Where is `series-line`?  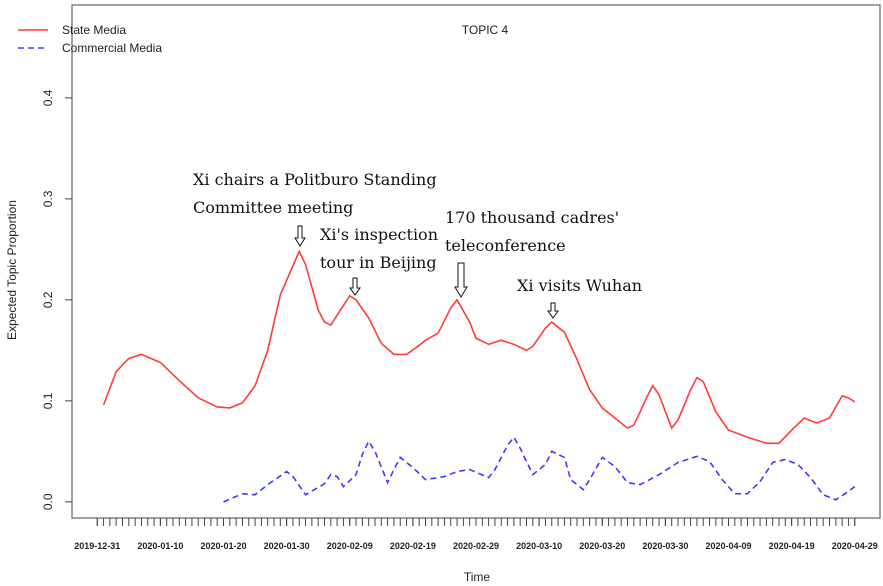 series-line is located at coordinates (539, 469).